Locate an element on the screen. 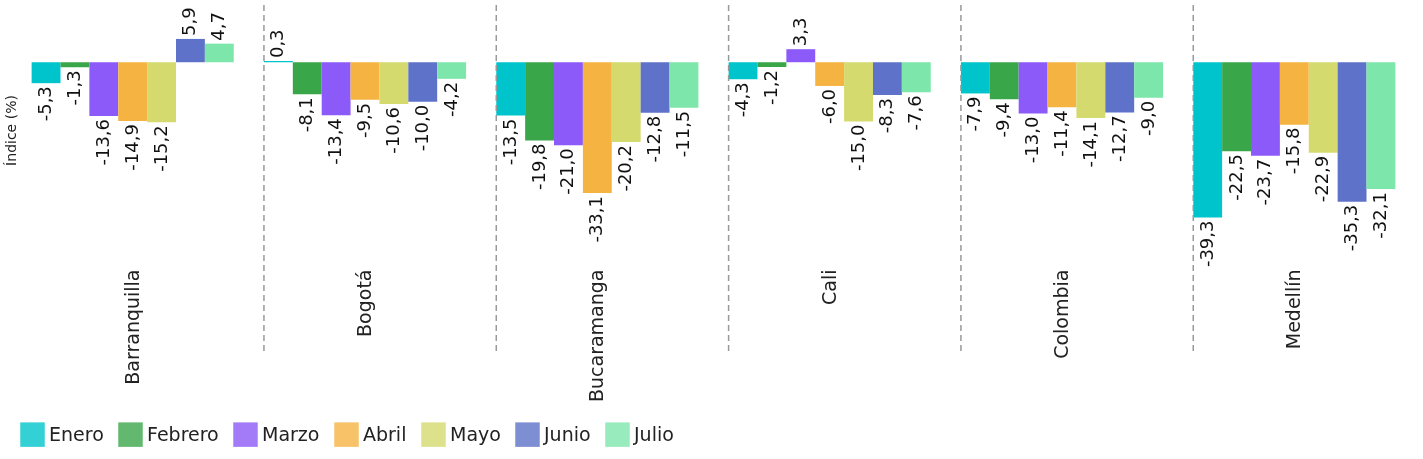 The image size is (1423, 459). data-label: -13,6 is located at coordinates (102, 142).